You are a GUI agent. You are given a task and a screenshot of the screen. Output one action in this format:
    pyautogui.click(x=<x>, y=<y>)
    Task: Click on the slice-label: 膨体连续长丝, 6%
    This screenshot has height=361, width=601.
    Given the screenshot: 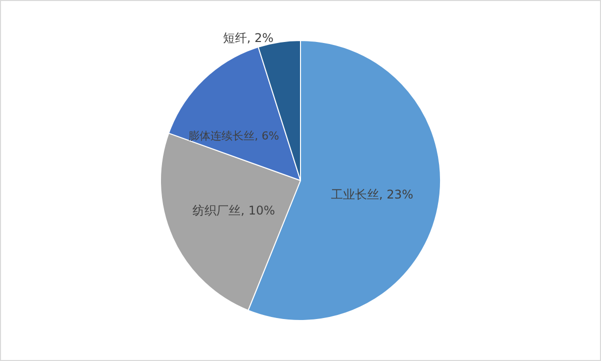 What is the action you would take?
    pyautogui.click(x=234, y=135)
    